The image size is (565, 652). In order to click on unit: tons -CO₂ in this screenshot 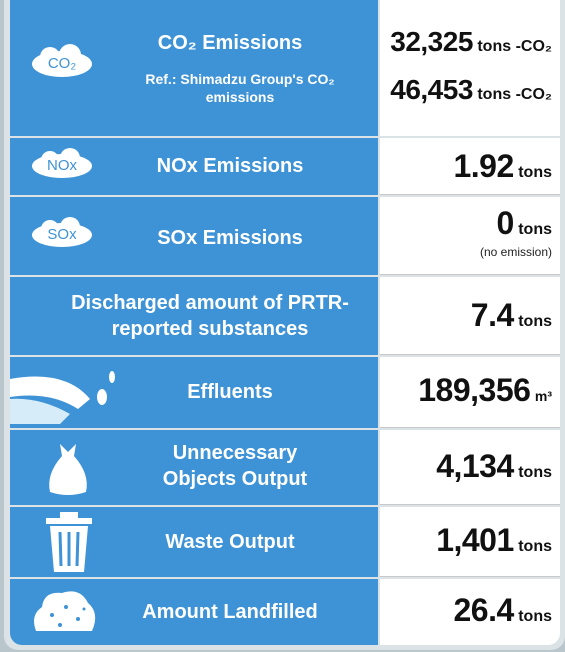, I will do `click(514, 46)`.